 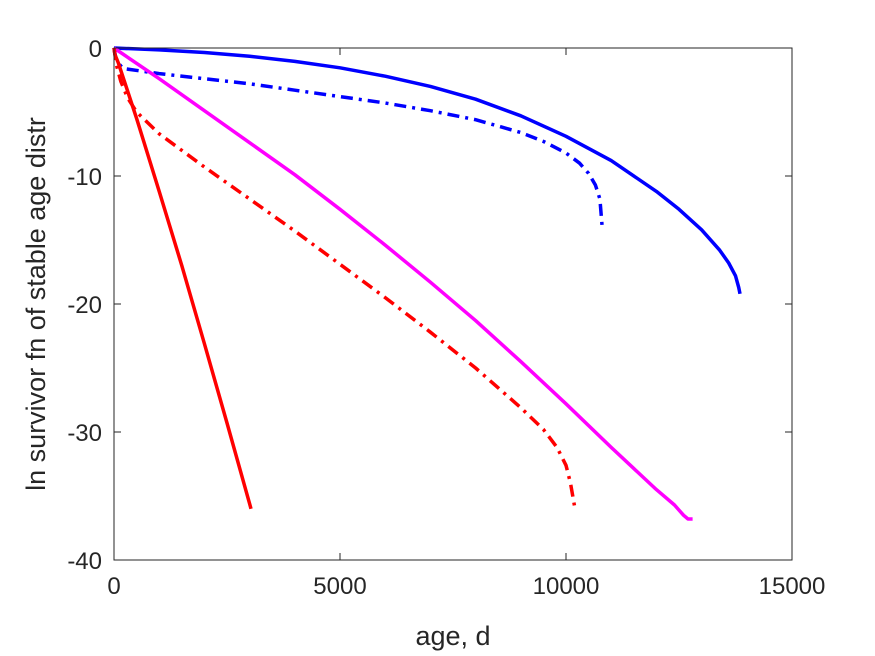 What do you see at coordinates (84, 305) in the screenshot?
I see `y-tick-label: -20` at bounding box center [84, 305].